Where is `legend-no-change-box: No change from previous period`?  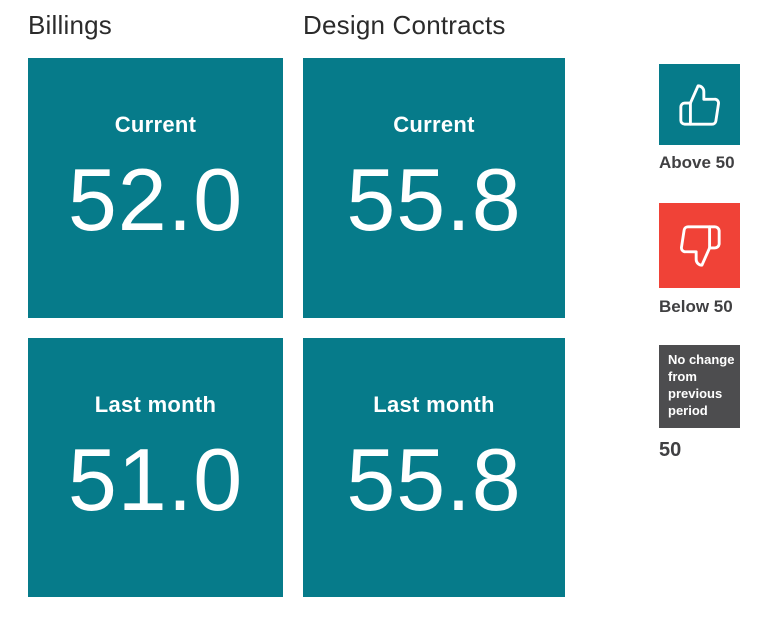
legend-no-change-box: No change from previous period is located at coordinates (699, 386).